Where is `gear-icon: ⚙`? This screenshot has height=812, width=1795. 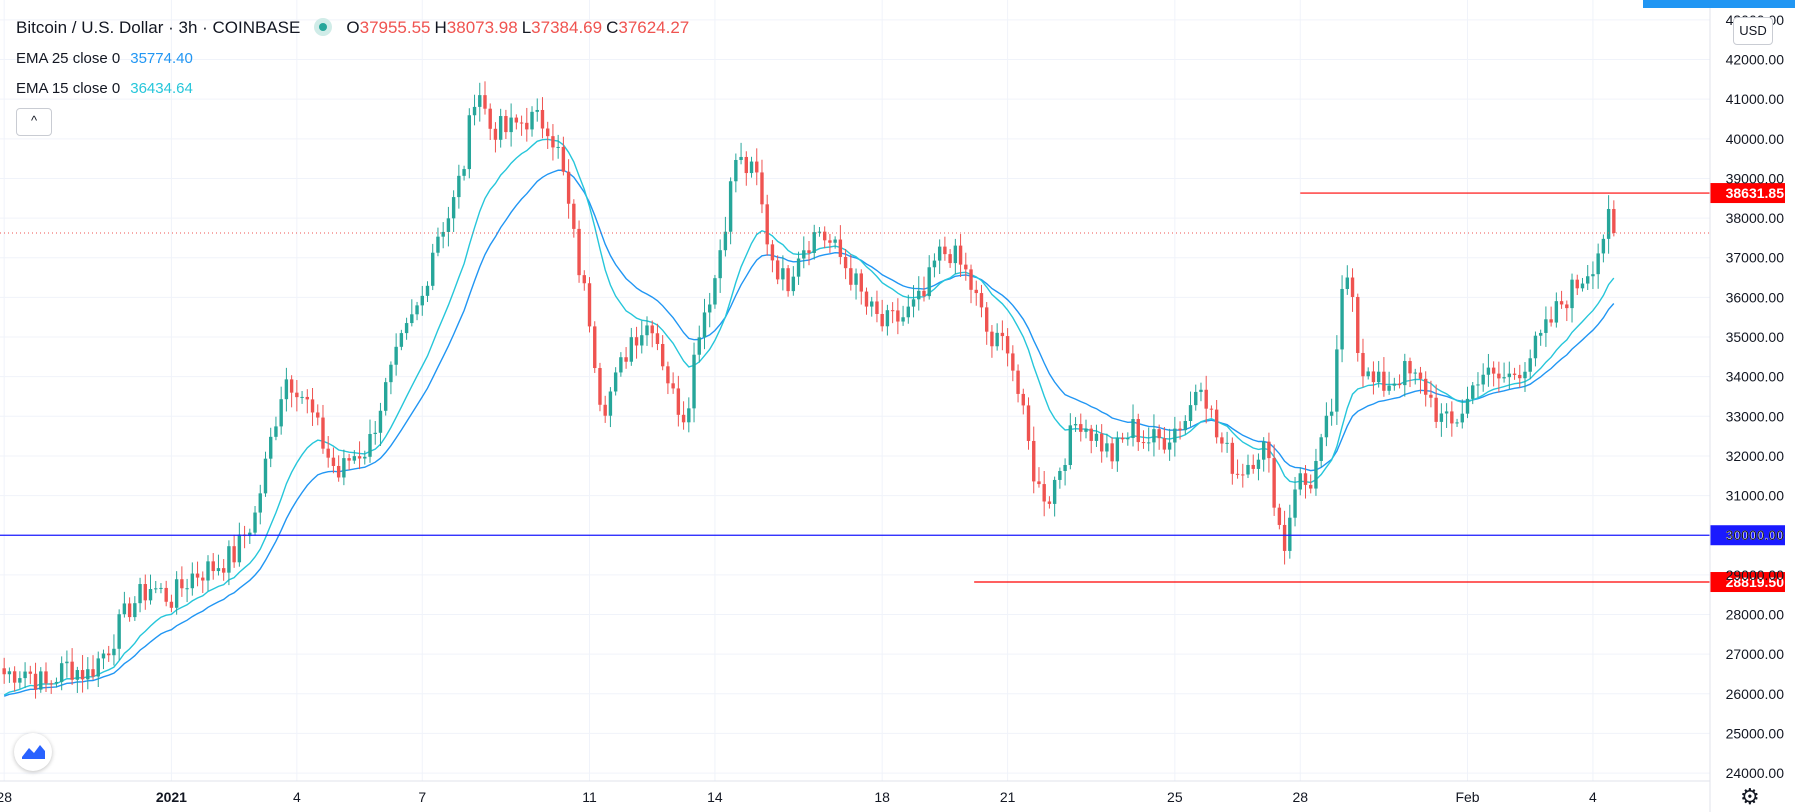
gear-icon: ⚙ is located at coordinates (1750, 796).